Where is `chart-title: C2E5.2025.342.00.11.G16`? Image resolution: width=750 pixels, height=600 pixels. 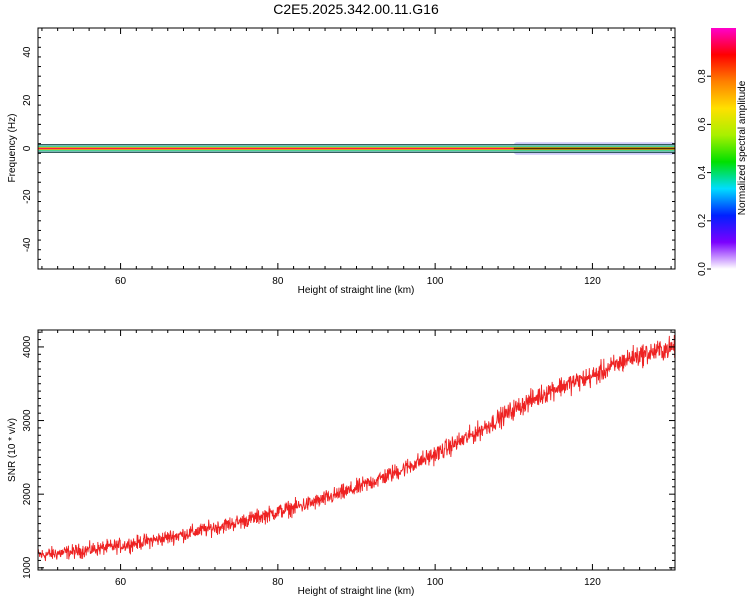
chart-title: C2E5.2025.342.00.11.G16 is located at coordinates (356, 9).